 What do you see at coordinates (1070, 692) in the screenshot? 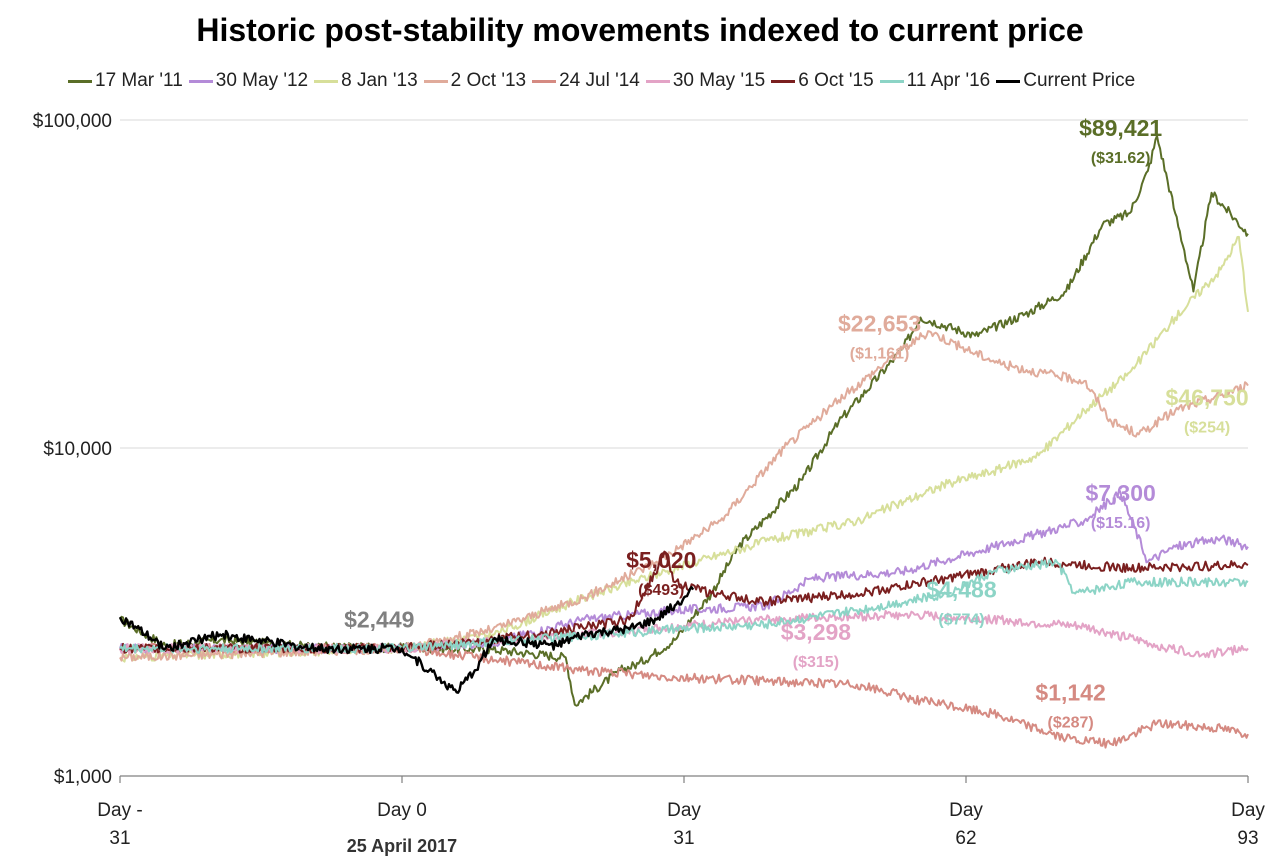
I see `annotation-value-8: $1,142` at bounding box center [1070, 692].